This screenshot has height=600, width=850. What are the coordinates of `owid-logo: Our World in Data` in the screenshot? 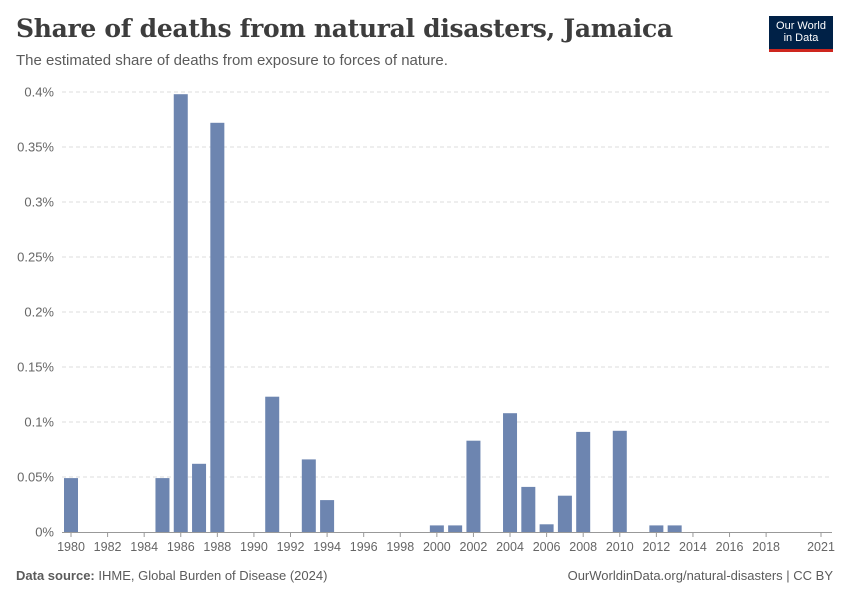 It's located at (801, 34).